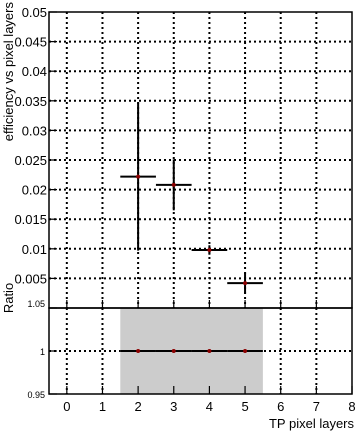 The image size is (364, 434). Describe the element at coordinates (8, 298) in the screenshot. I see `y-axis-label-ratio: Ratio` at that location.